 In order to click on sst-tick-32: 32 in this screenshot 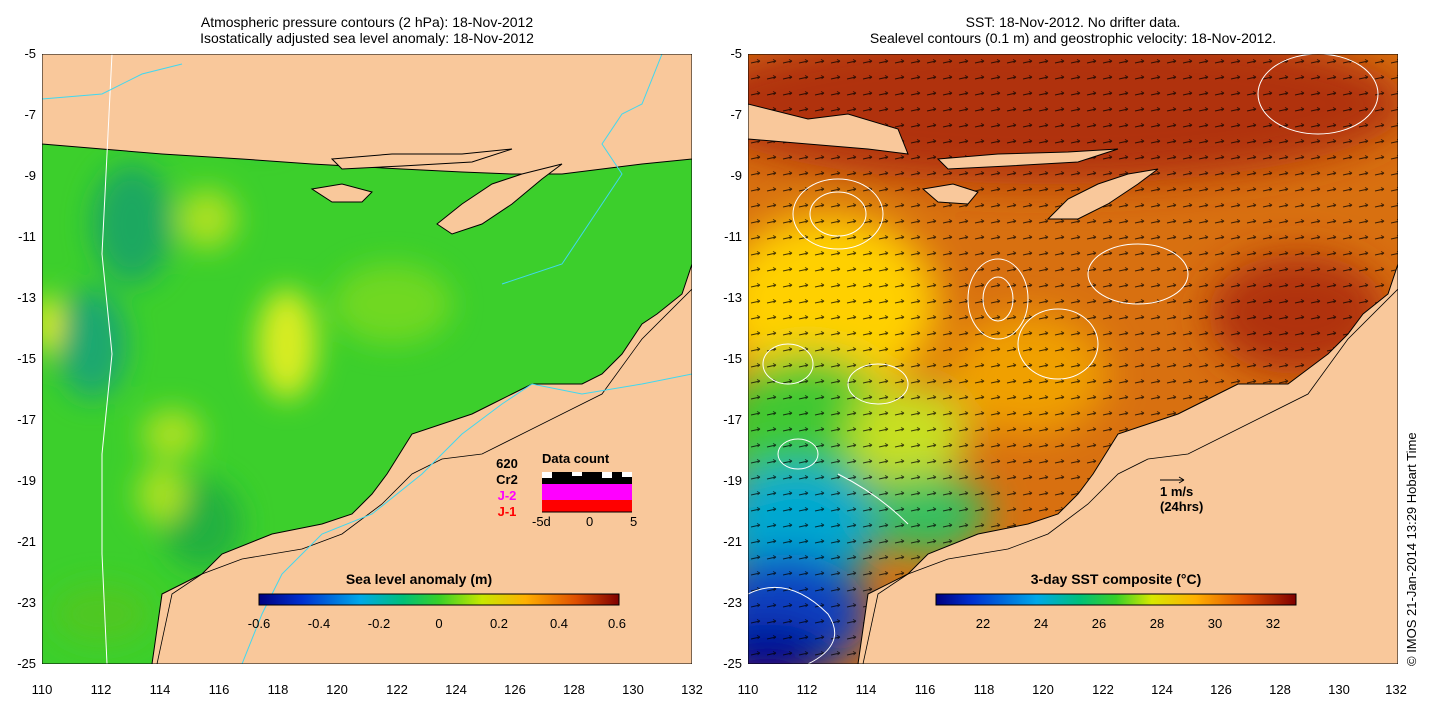, I will do `click(1273, 623)`.